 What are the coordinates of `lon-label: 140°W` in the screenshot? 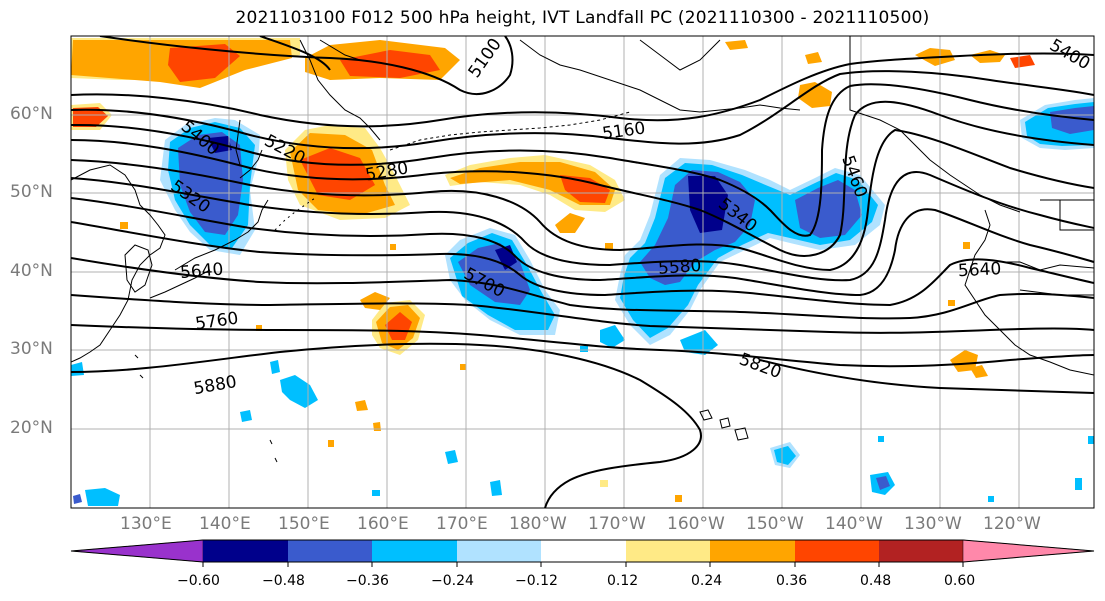 It's located at (854, 524).